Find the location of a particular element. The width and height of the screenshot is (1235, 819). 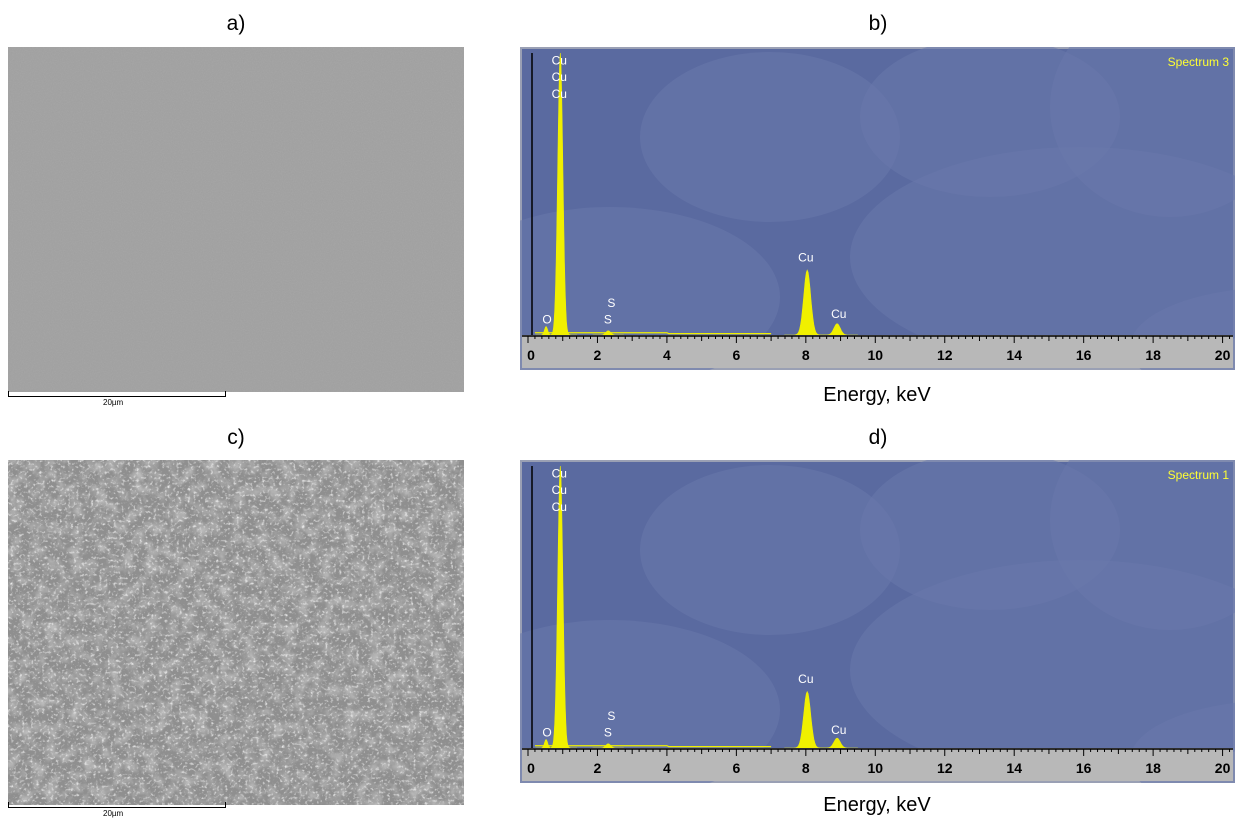

scale-bar-a: 20µm is located at coordinates (117, 400).